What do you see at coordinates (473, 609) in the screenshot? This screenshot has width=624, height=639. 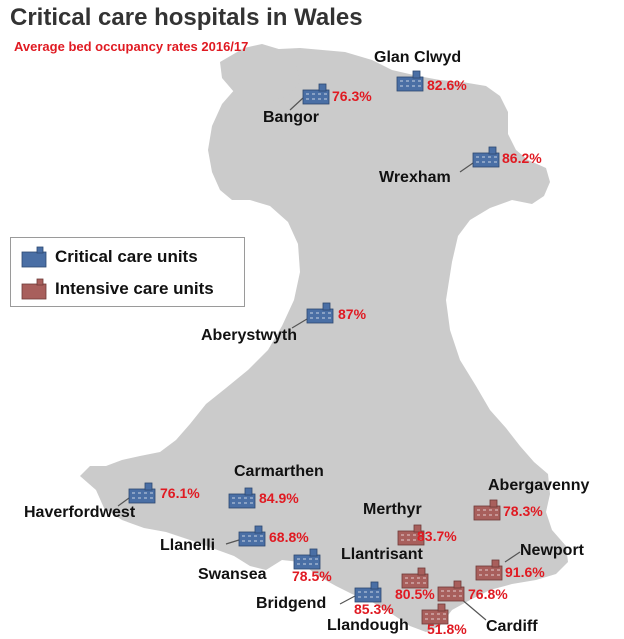 I see `leader-line-cardiff` at bounding box center [473, 609].